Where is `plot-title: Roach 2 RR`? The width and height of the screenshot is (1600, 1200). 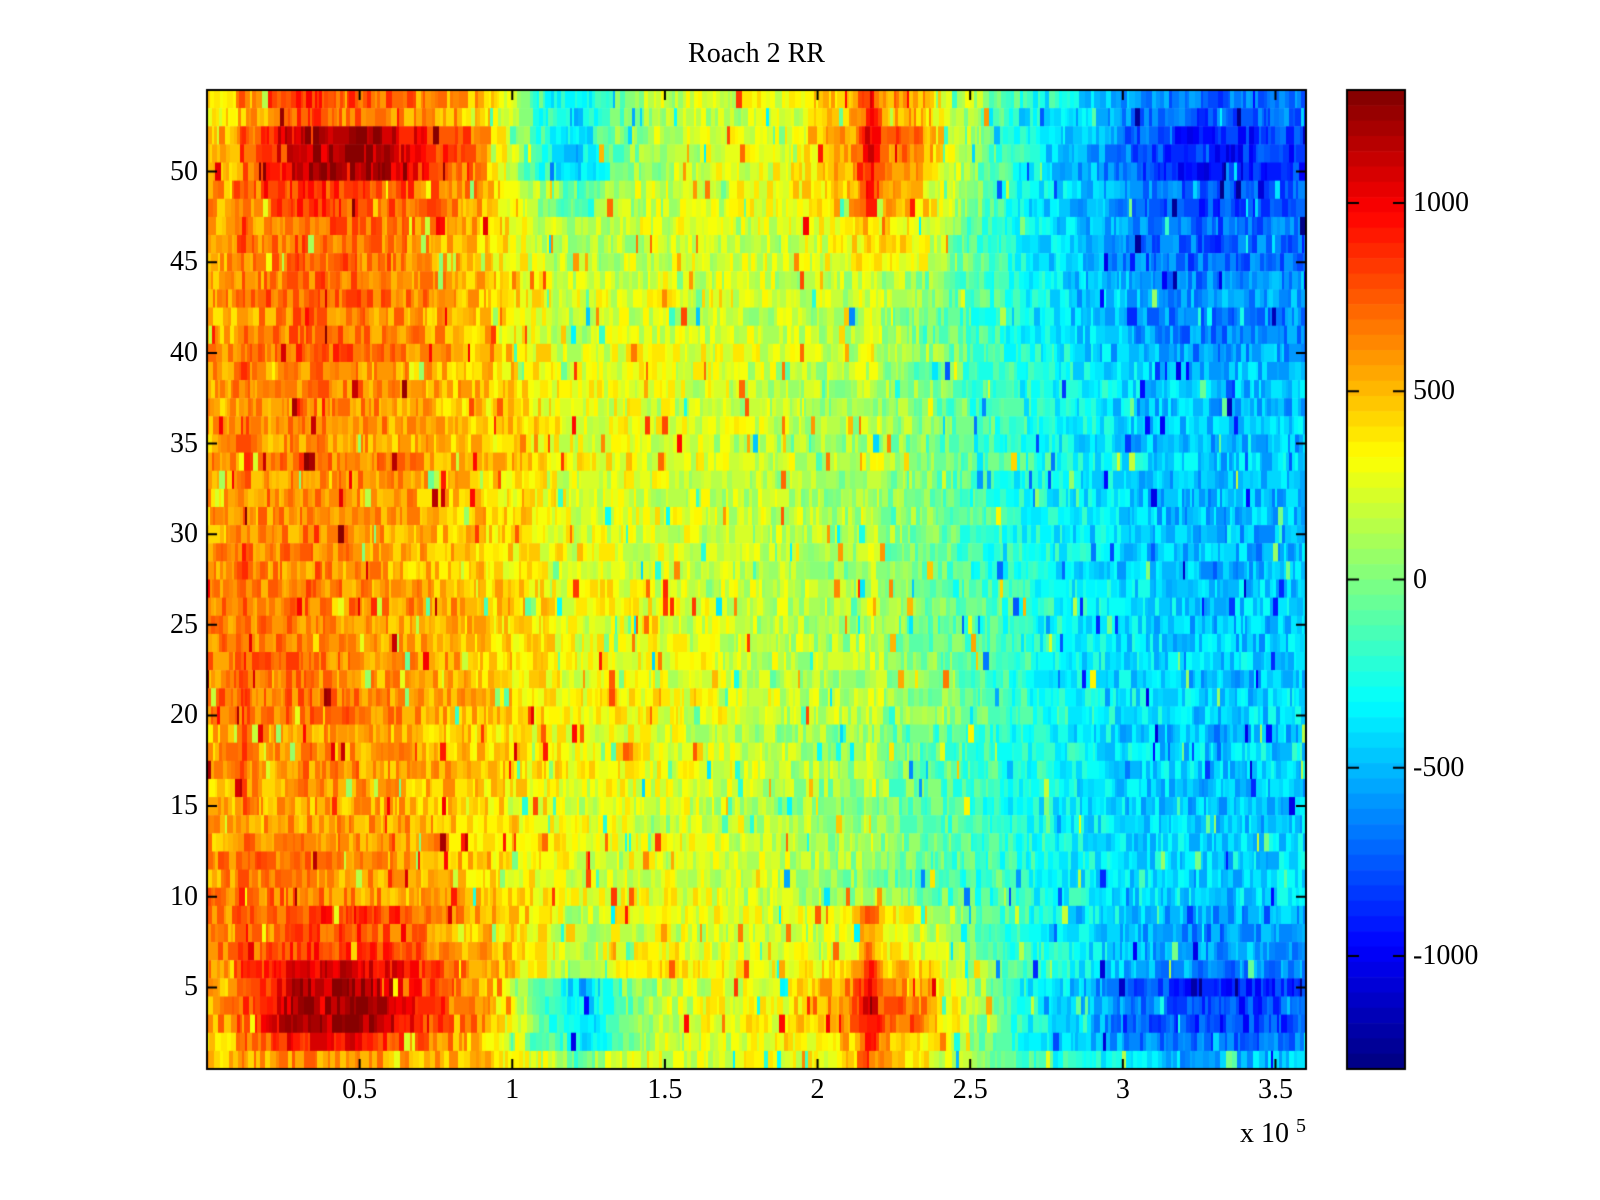 plot-title: Roach 2 RR is located at coordinates (756, 53).